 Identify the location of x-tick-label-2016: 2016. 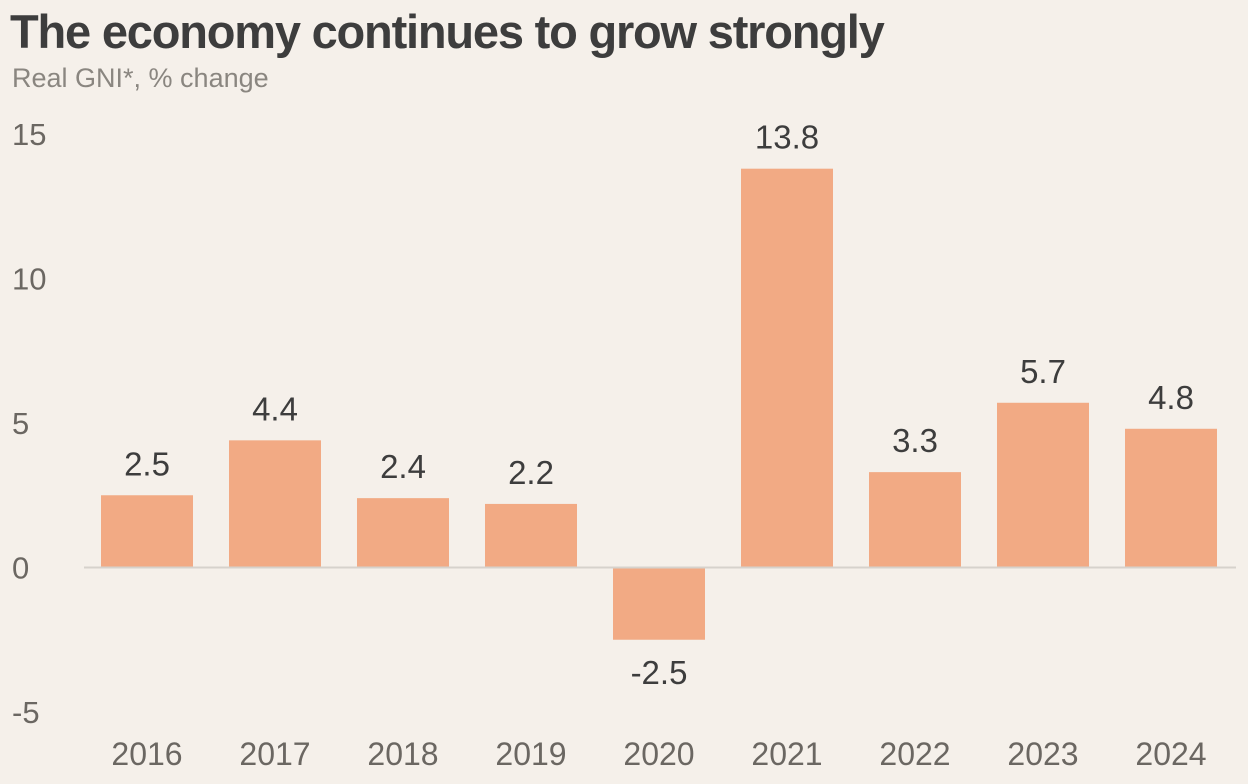
(146, 754).